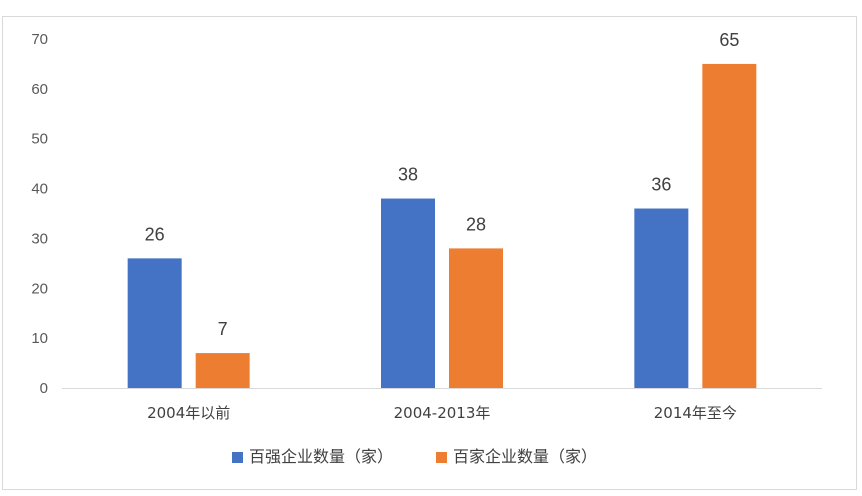 This screenshot has width=862, height=496. Describe the element at coordinates (39, 214) in the screenshot. I see `y-axis: 0 10 20 30 40 50 60 70` at that location.